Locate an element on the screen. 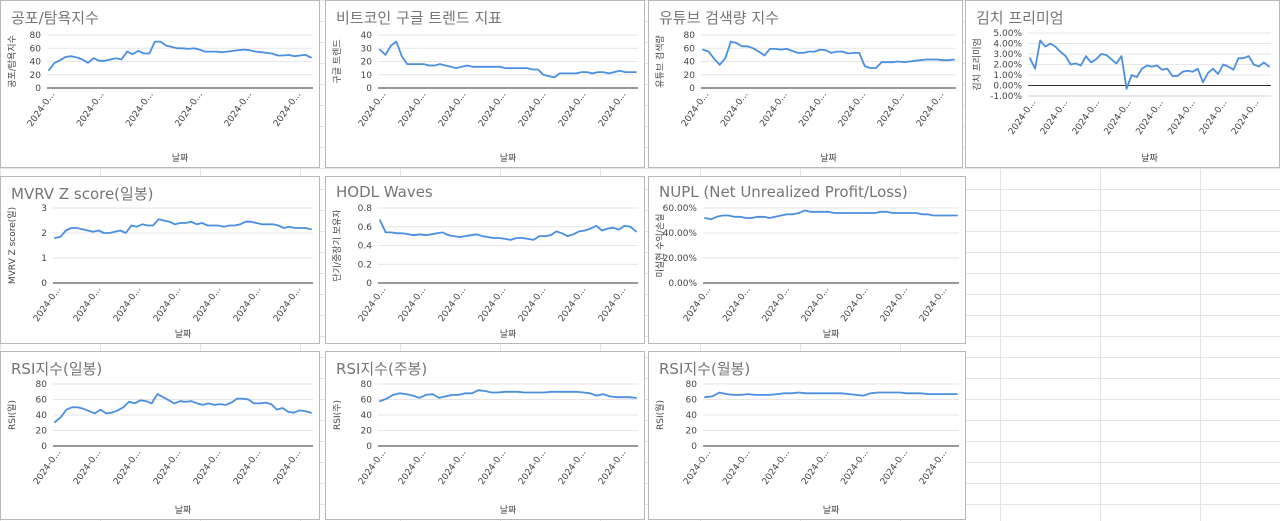 Image resolution: width=1280 pixels, height=521 pixels. chart-title: 공포/탐욕지수 is located at coordinates (55, 18).